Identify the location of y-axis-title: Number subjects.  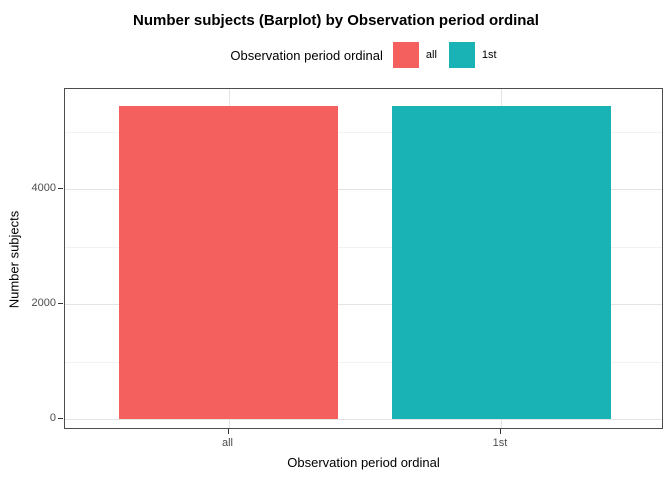
(14, 259).